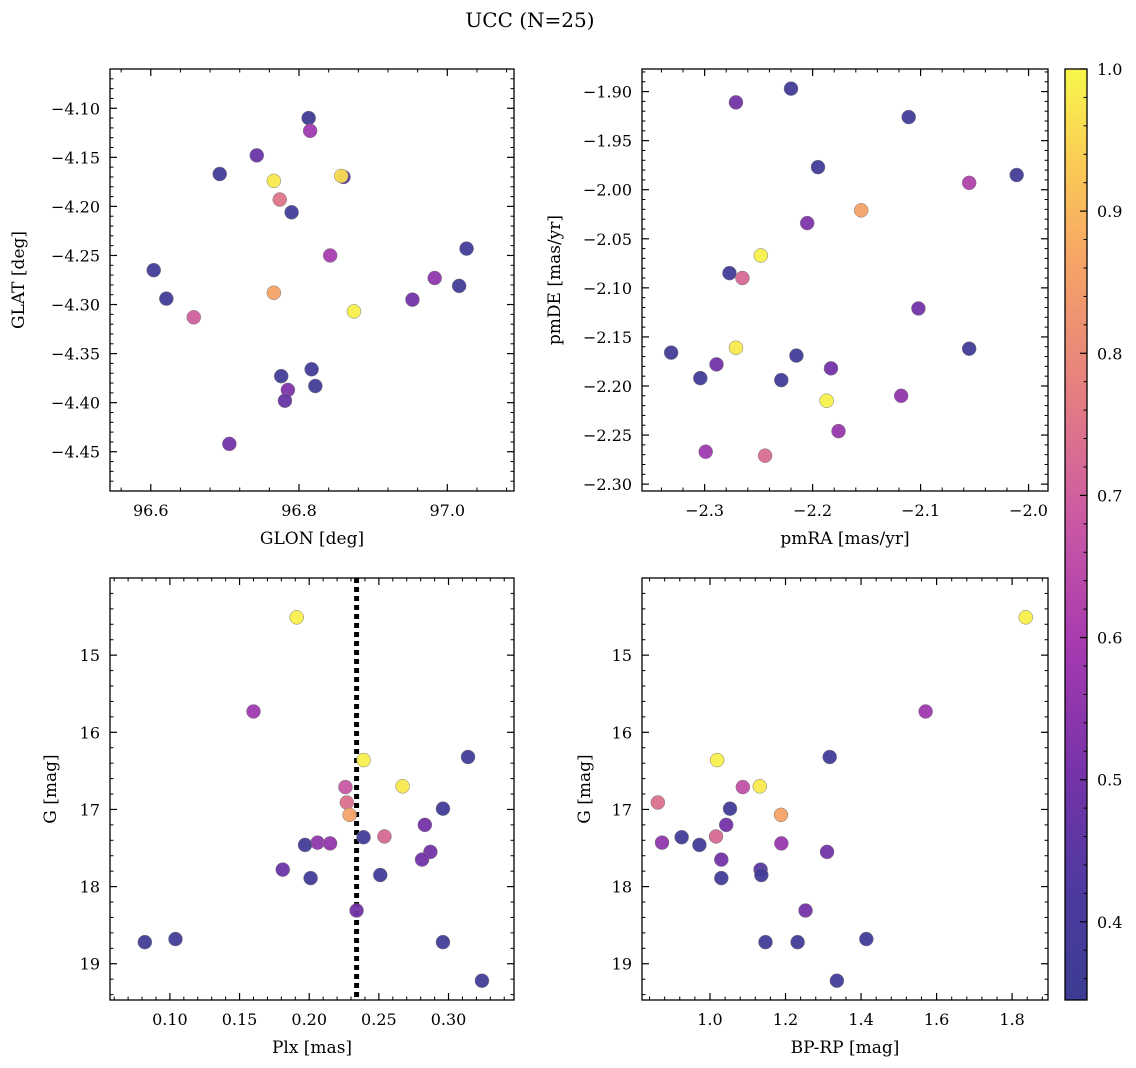 The width and height of the screenshot is (1136, 1068). What do you see at coordinates (51, 788) in the screenshot?
I see `y-axis-label: G [mag]` at bounding box center [51, 788].